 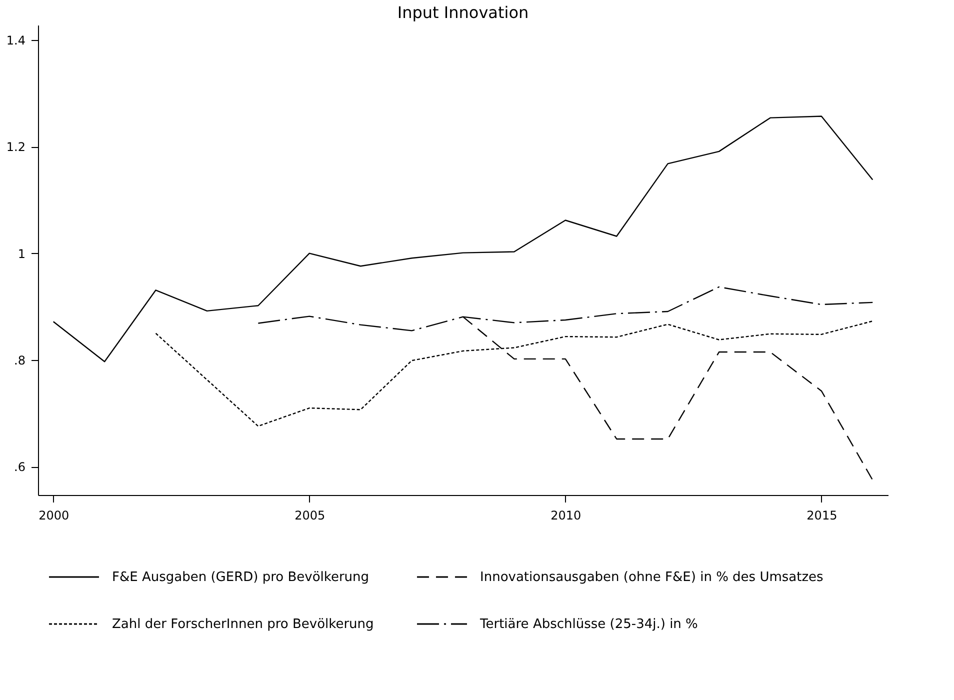 I want to click on y-tick-label: 1, so click(x=22, y=253).